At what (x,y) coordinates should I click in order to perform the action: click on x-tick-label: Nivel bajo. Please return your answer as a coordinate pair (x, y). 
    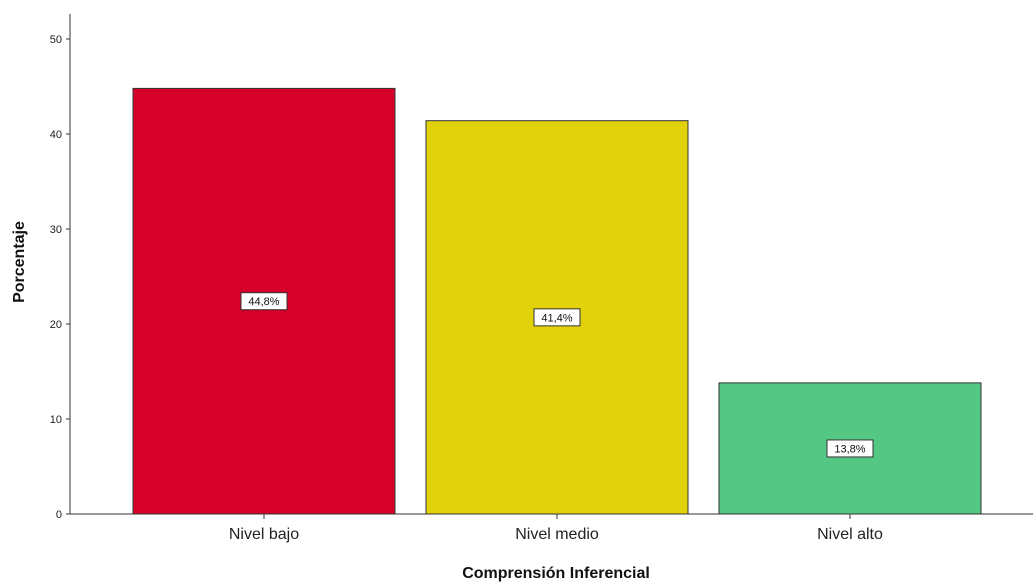
    Looking at the image, I should click on (264, 534).